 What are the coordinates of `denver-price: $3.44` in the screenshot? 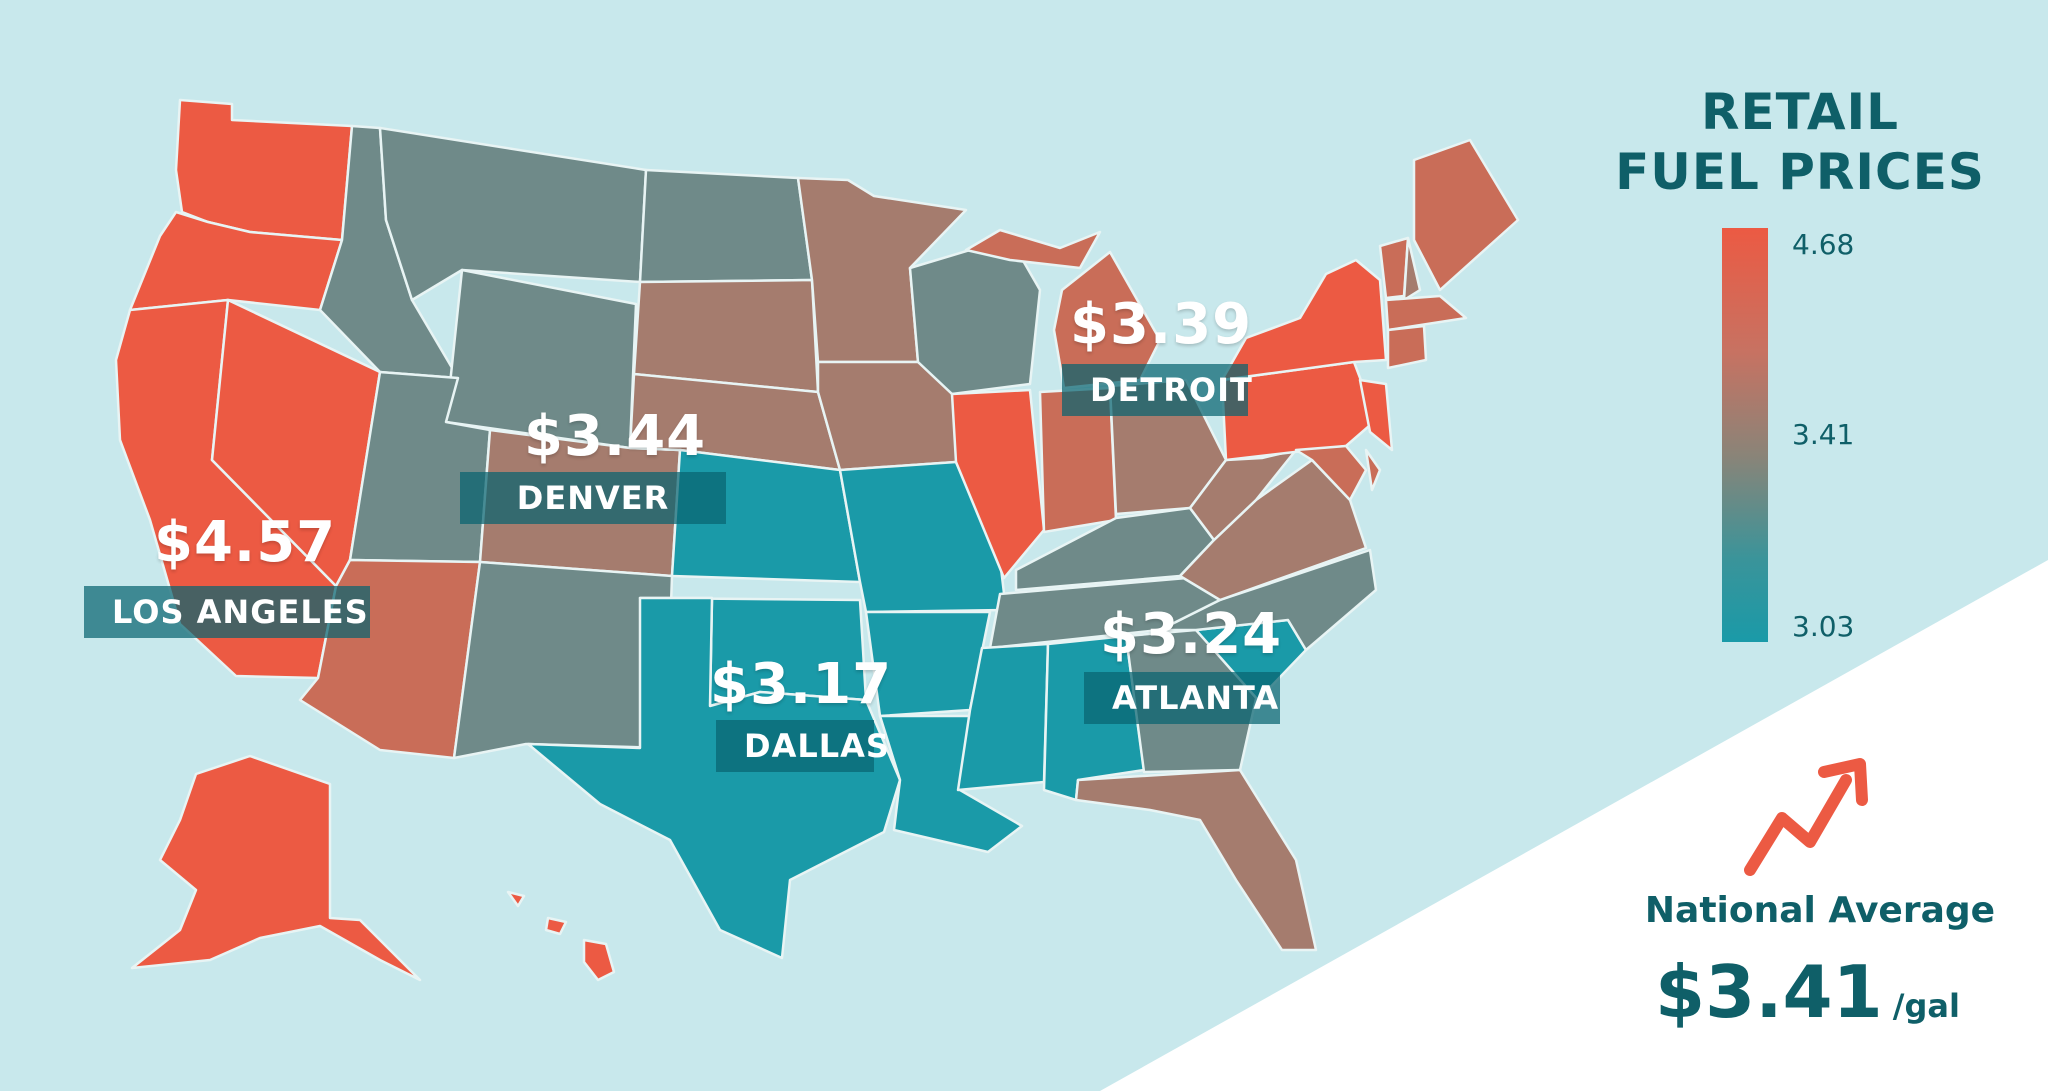 It's located at (615, 436).